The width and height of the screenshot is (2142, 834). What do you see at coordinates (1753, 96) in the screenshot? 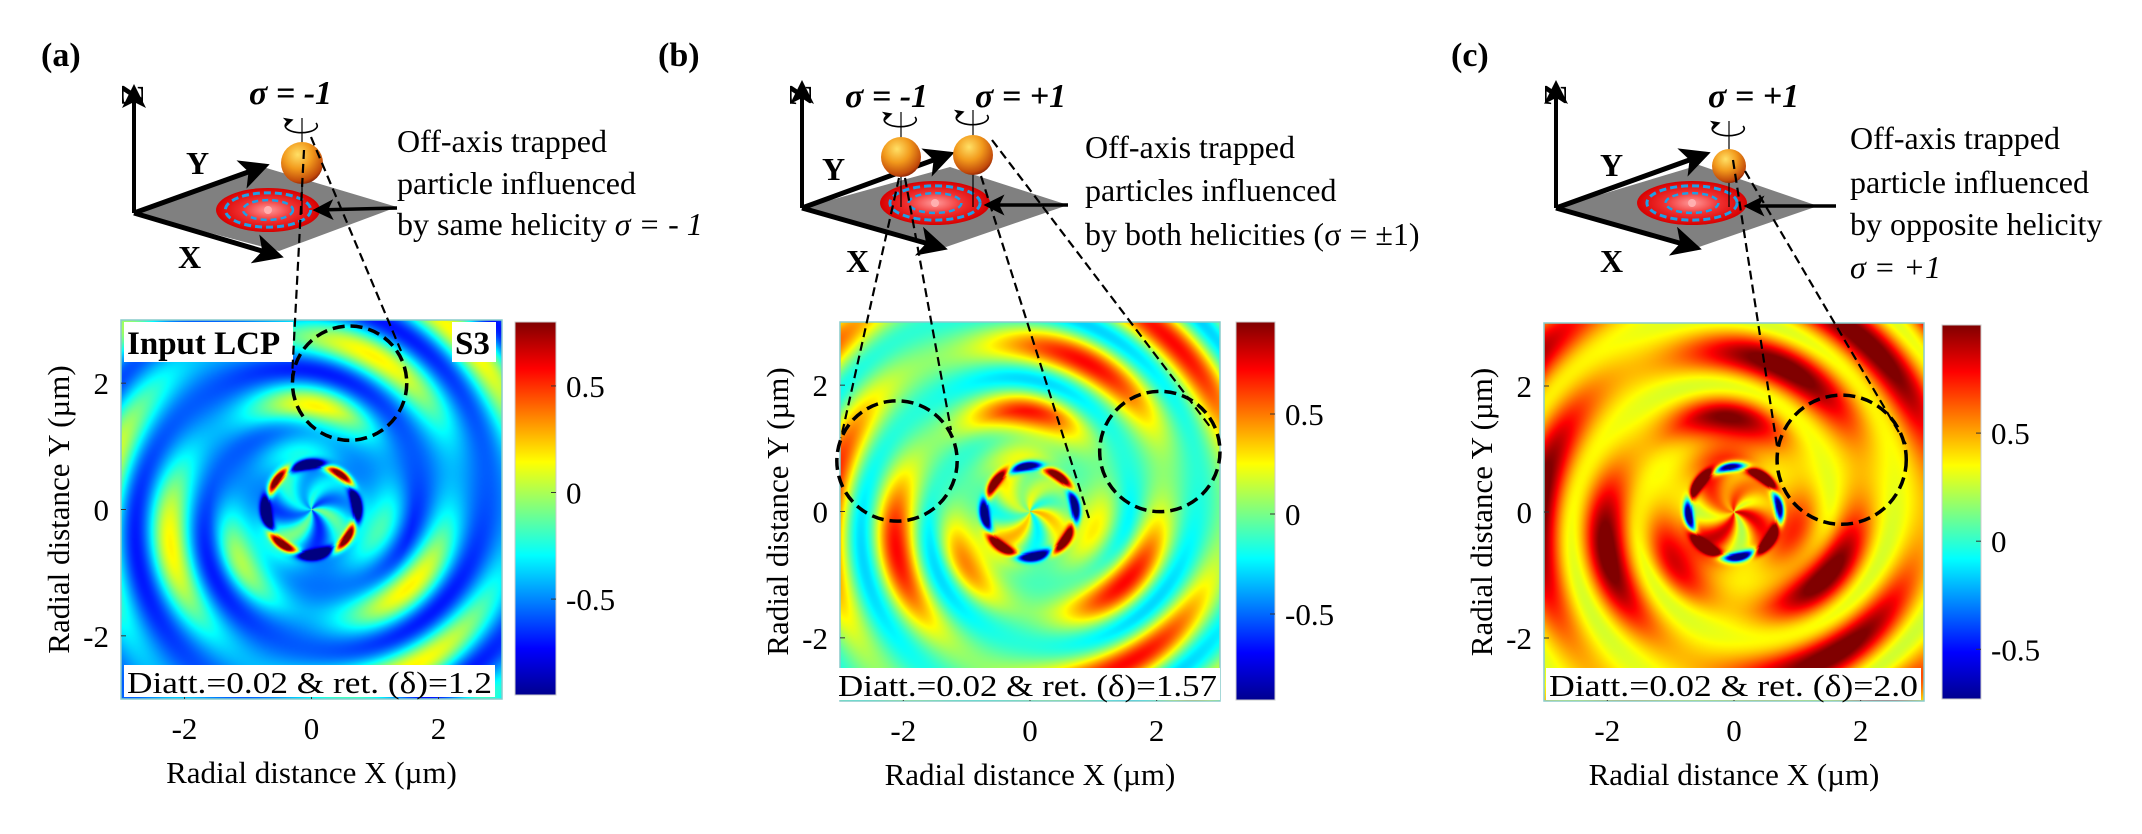
I see `helicity-label: σ = +1` at bounding box center [1753, 96].